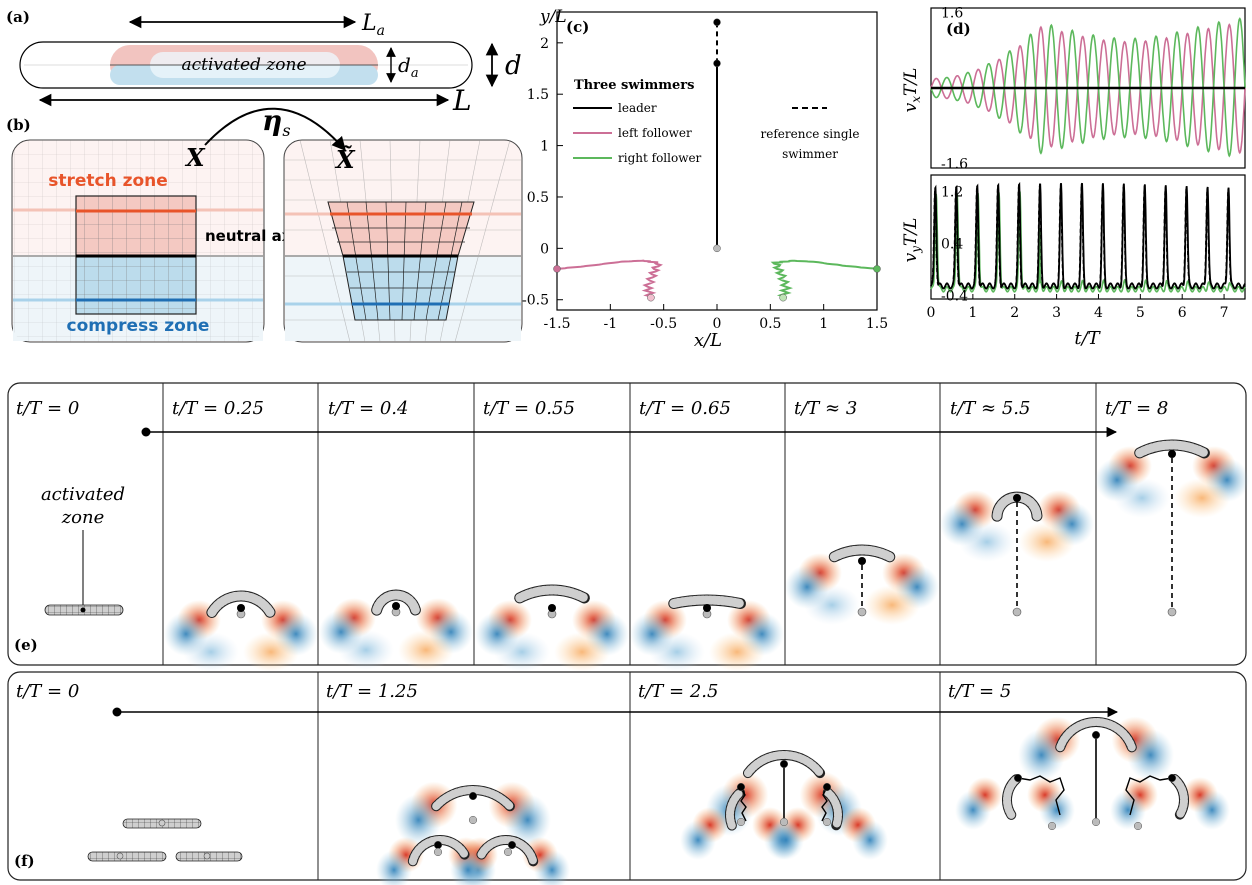 Image resolution: width=1252 pixels, height=885 pixels. Describe the element at coordinates (717, 160) in the screenshot. I see `panel-c-series` at that location.